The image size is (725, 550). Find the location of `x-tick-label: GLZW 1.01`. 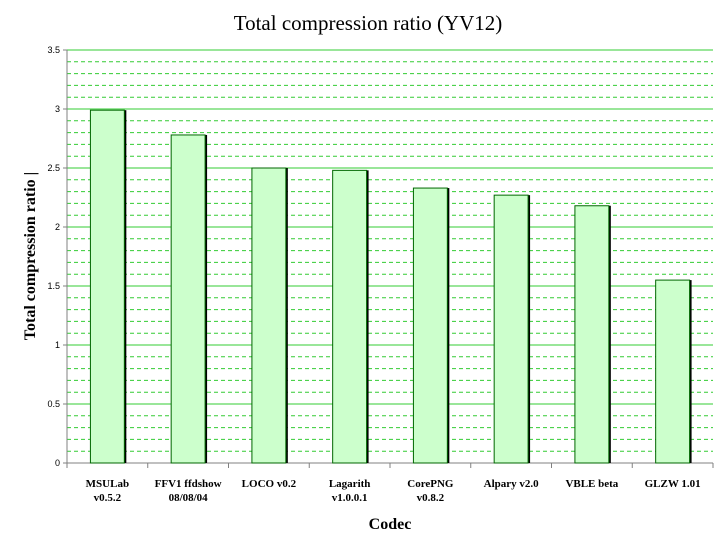

x-tick-label: GLZW 1.01 is located at coordinates (673, 484).